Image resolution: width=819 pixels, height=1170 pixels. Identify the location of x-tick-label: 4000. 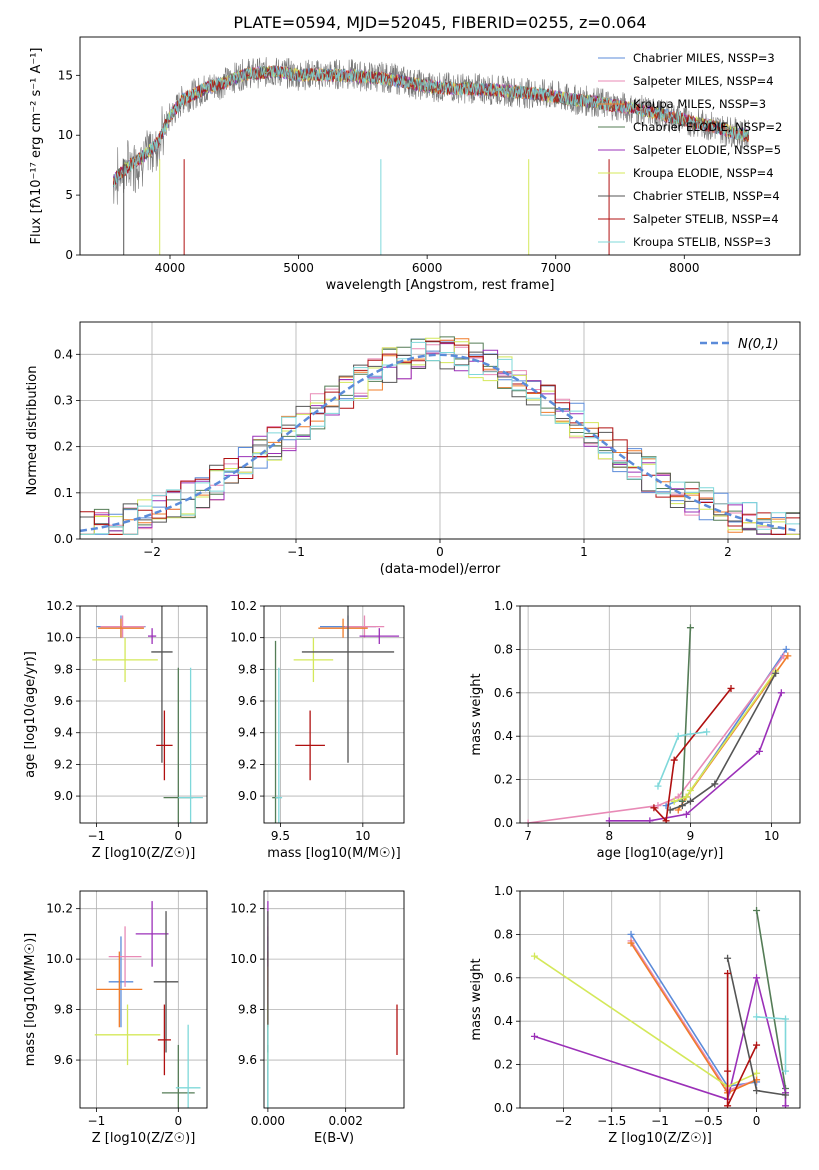
(170, 268).